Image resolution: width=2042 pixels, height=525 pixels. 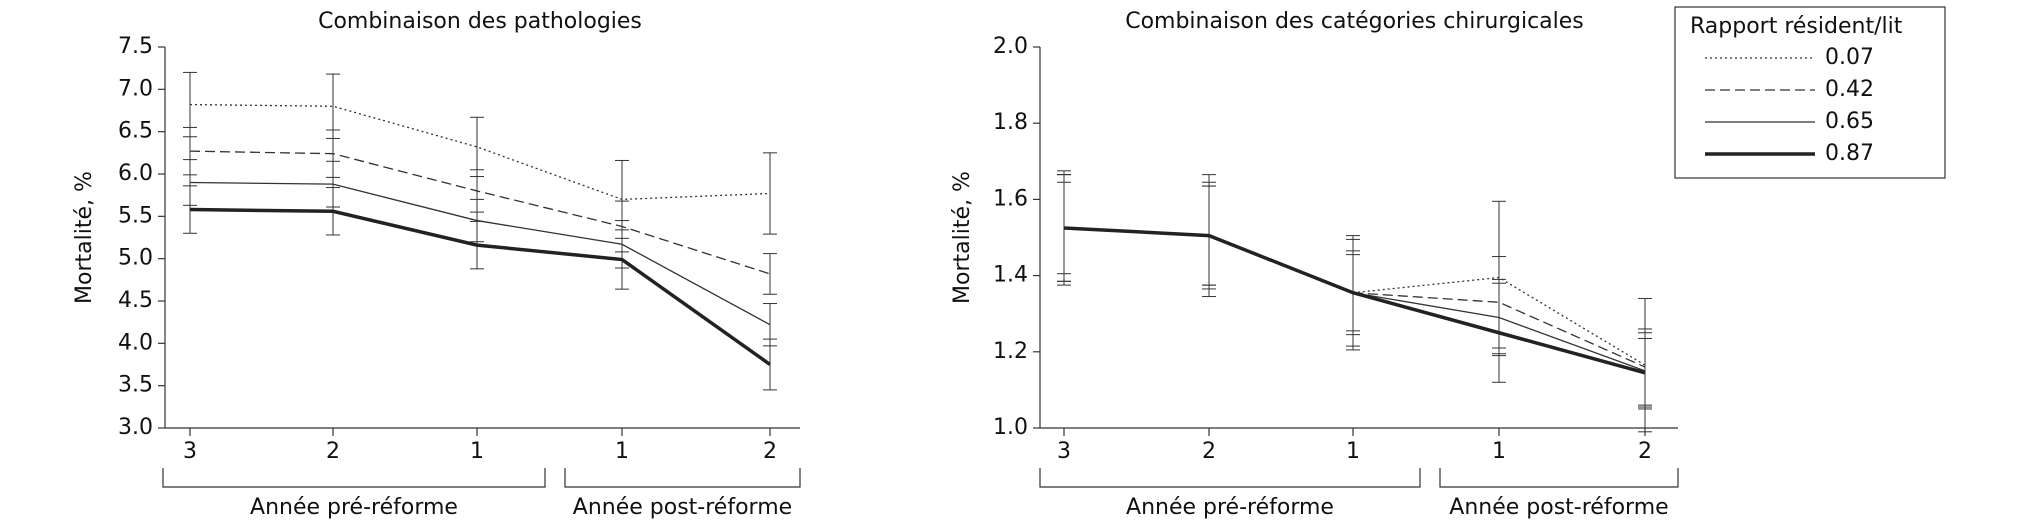 What do you see at coordinates (1010, 427) in the screenshot?
I see `y-tick-label: 1.0` at bounding box center [1010, 427].